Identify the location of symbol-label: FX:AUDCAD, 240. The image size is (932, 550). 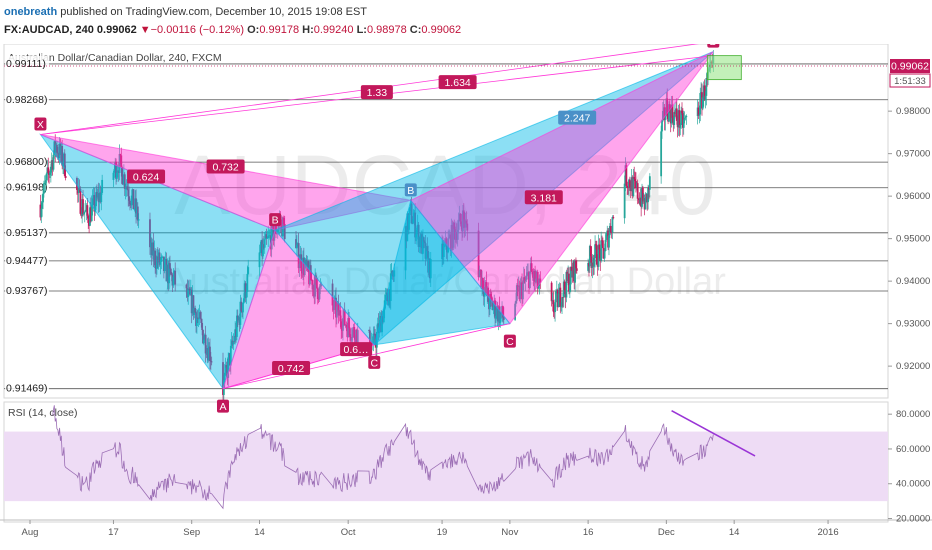
(49, 30).